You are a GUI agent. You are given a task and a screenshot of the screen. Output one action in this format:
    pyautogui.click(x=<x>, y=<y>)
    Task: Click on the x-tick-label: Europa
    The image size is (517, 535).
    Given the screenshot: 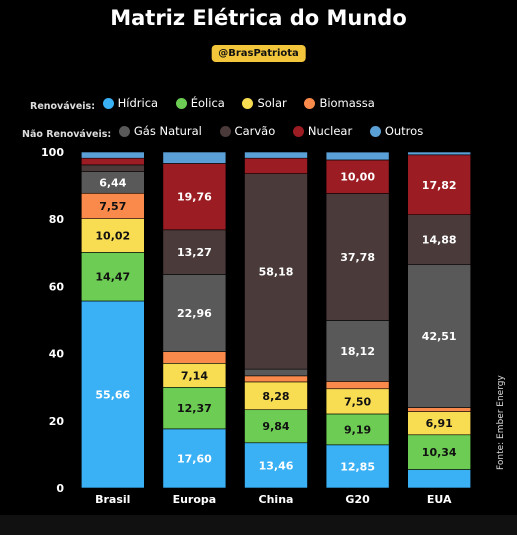 What is the action you would take?
    pyautogui.click(x=195, y=499)
    